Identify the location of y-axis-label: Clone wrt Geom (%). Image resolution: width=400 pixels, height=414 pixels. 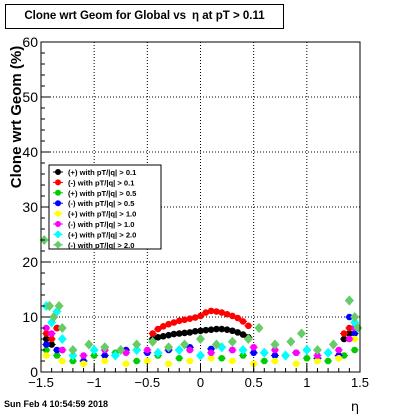
(16, 117).